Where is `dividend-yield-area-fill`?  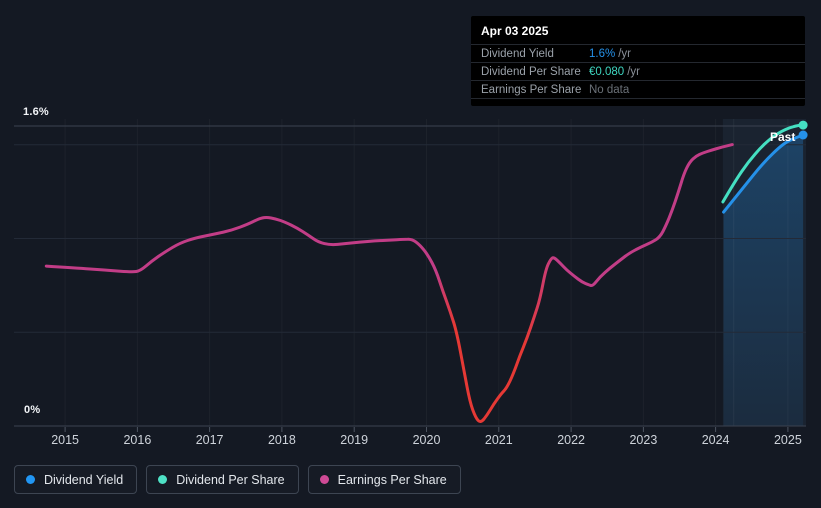
dividend-yield-area-fill is located at coordinates (763, 280).